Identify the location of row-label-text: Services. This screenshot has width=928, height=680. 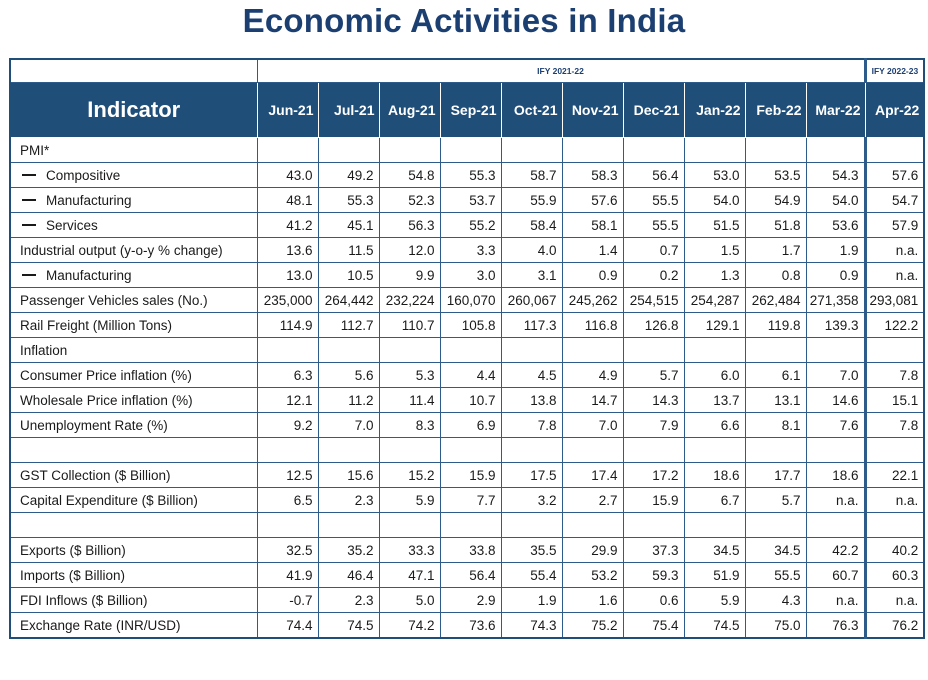
(72, 225).